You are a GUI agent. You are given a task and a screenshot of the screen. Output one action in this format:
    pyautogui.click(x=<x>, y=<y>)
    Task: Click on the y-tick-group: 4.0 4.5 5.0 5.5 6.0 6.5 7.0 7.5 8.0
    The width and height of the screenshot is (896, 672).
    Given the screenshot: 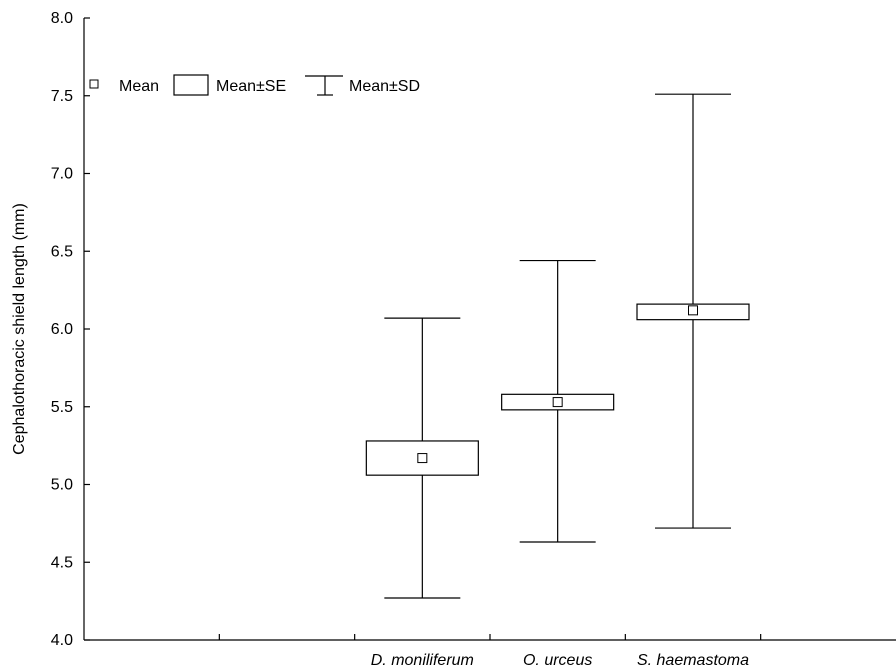 What is the action you would take?
    pyautogui.click(x=70, y=329)
    